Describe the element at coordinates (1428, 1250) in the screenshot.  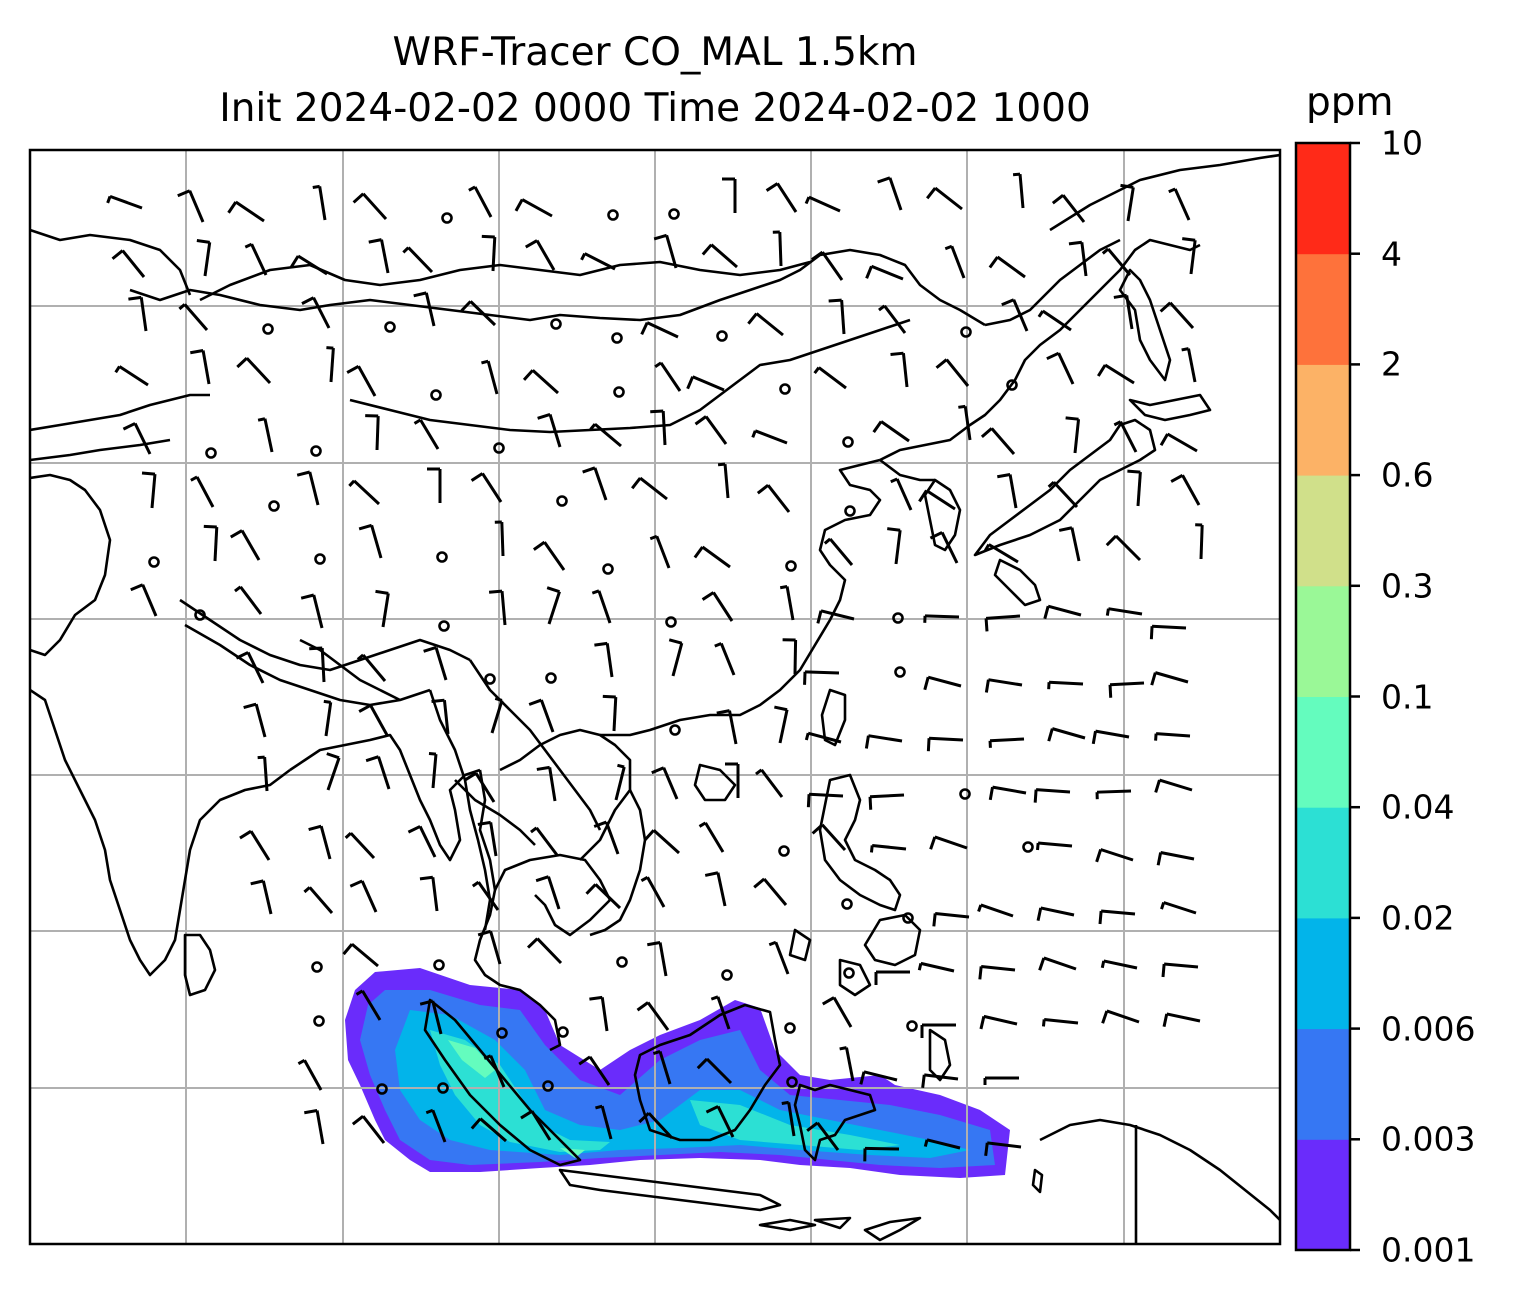
I see `colorbar-tick-label: 0.001` at that location.